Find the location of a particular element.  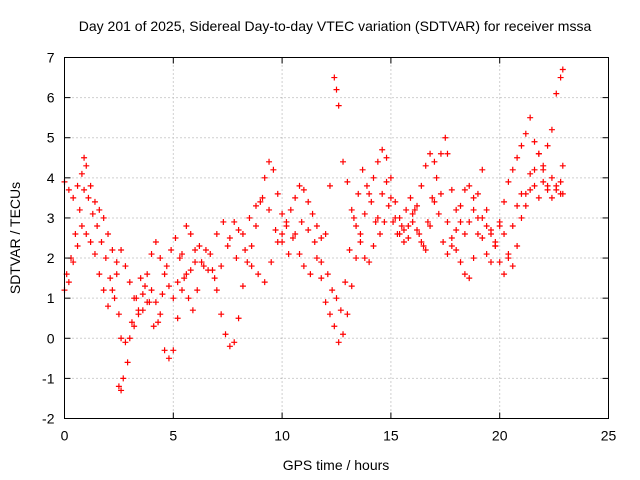

y-tick-label: 1 is located at coordinates (51, 298).